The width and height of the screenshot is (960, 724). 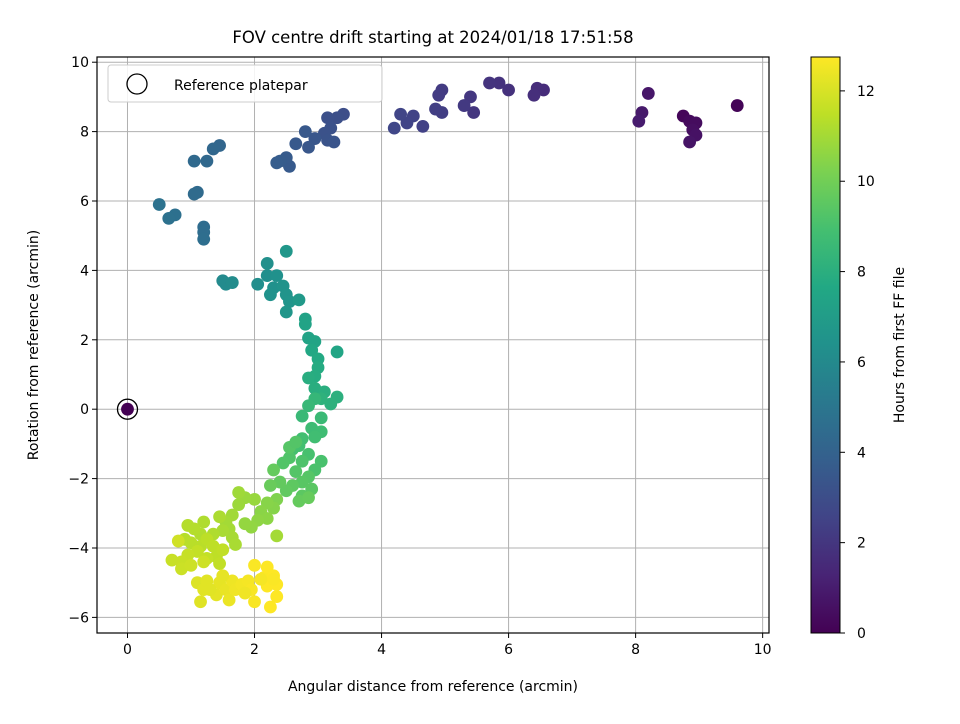 What do you see at coordinates (84, 202) in the screenshot?
I see `y-tick-label: 6` at bounding box center [84, 202].